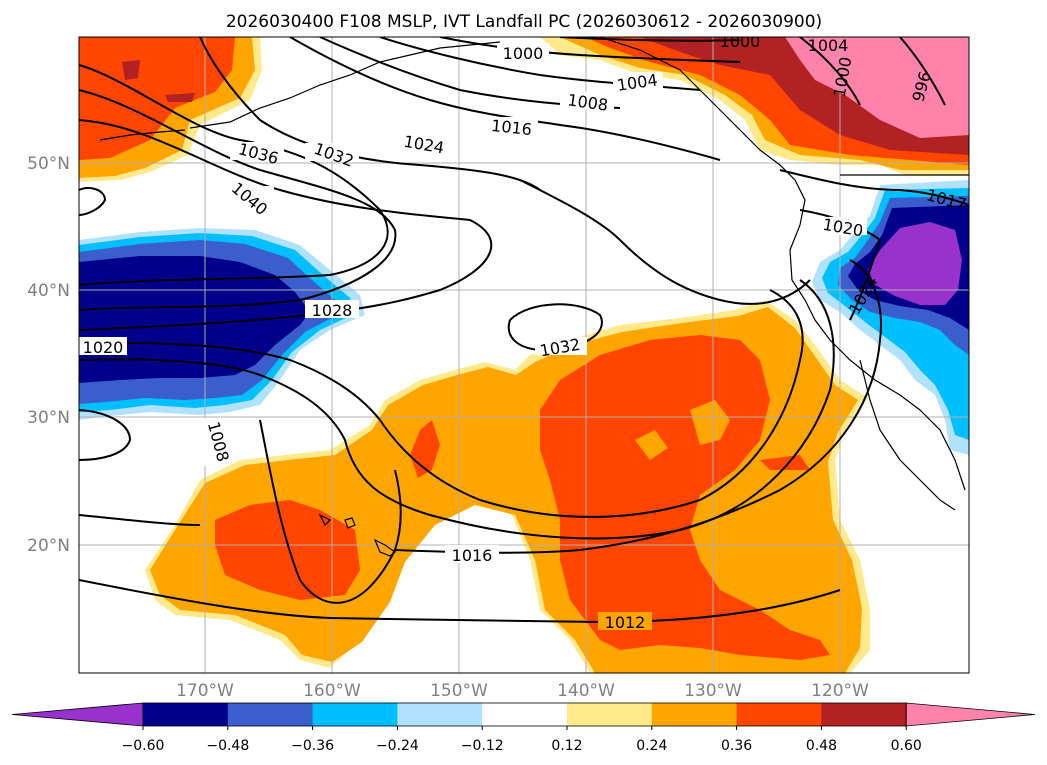  Describe the element at coordinates (651, 746) in the screenshot. I see `colorbar-tick-label: 0.24` at that location.